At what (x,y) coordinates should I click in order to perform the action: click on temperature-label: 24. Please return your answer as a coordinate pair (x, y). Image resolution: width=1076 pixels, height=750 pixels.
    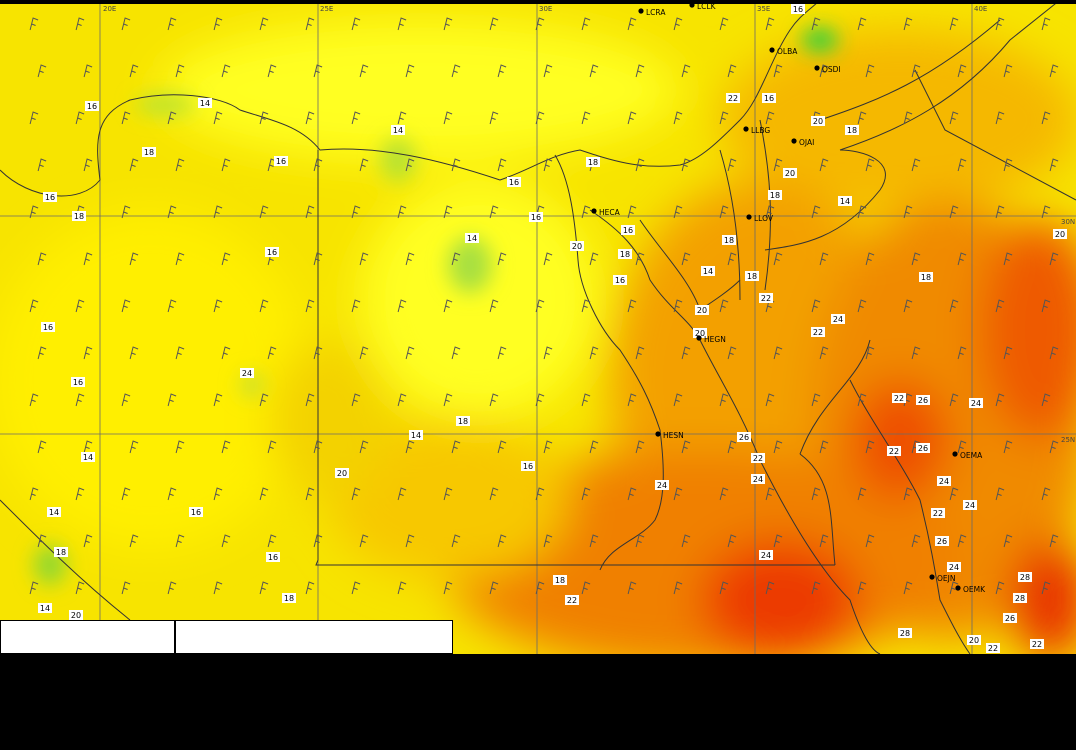
    Looking at the image, I should click on (944, 481).